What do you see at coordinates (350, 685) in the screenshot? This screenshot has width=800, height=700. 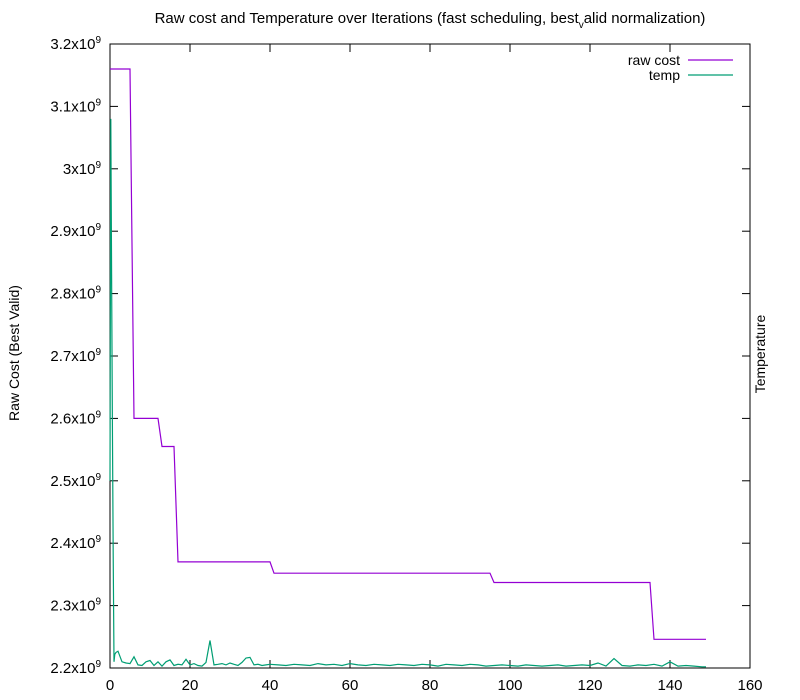 I see `x-tick-label: 60` at bounding box center [350, 685].